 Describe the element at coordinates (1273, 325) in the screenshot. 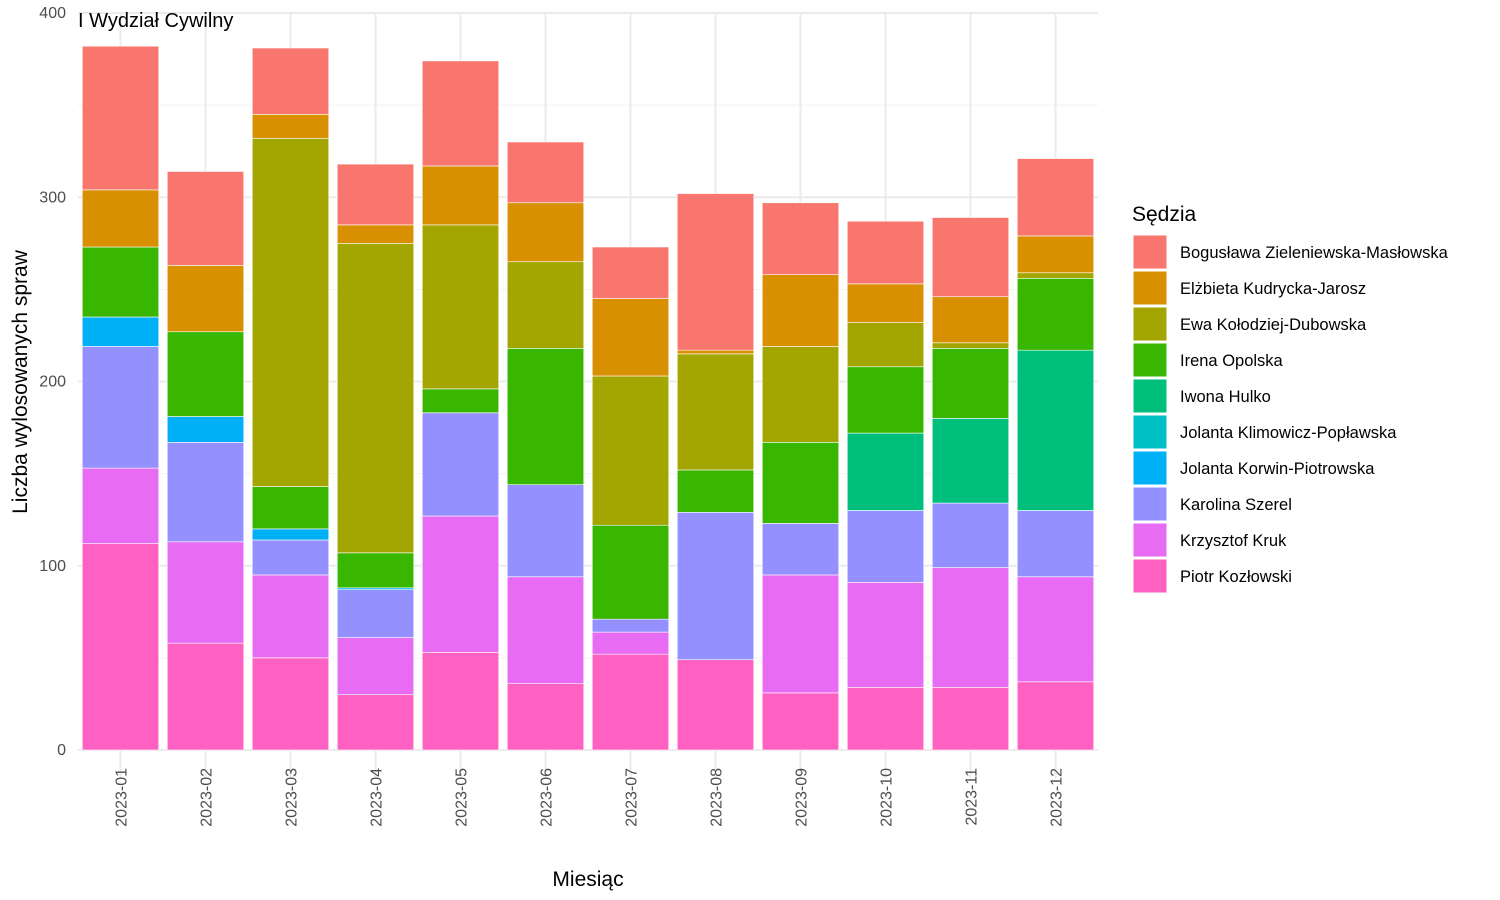

I see `legend-label: Ewa Kołodziej-Dubowska` at that location.